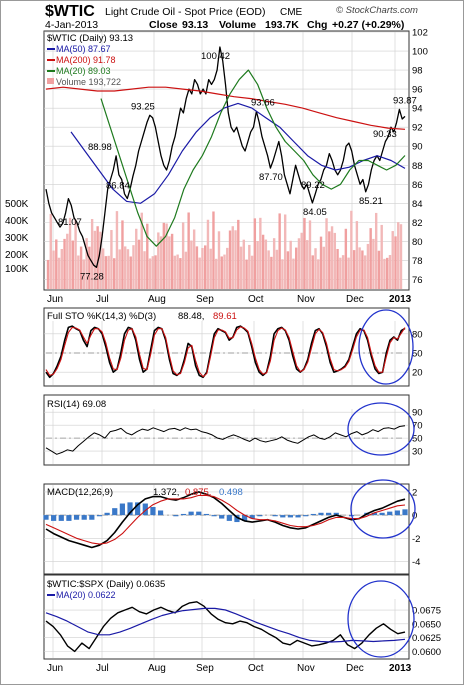  I want to click on volume-tick: 500K, so click(17, 204).